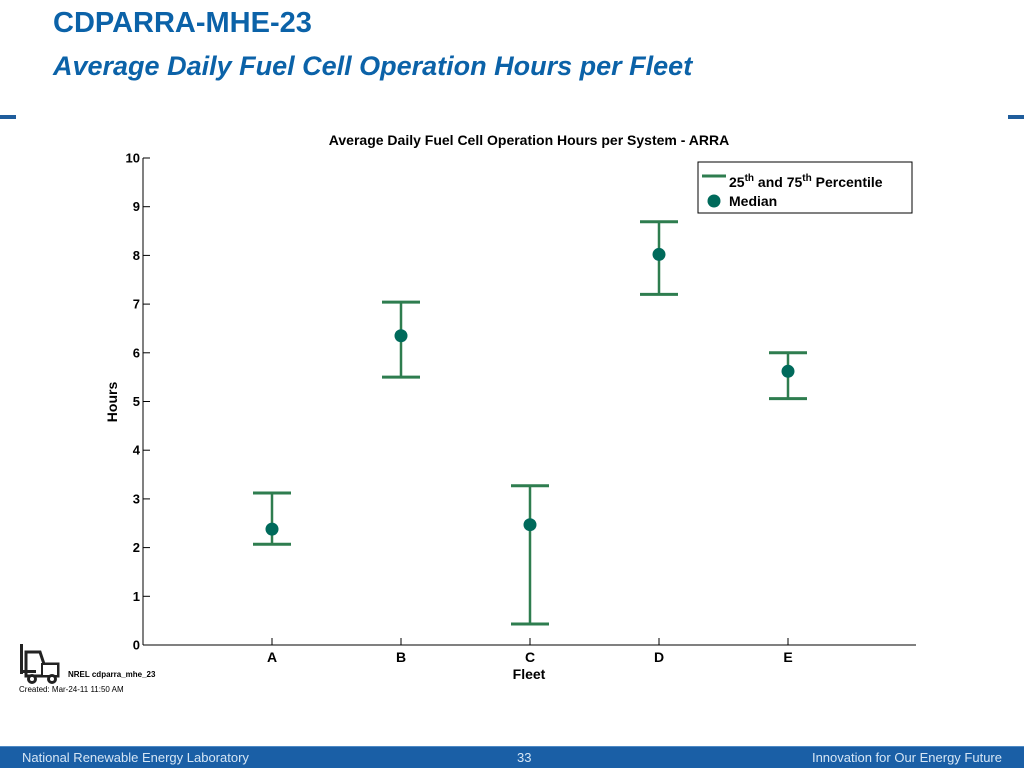 The height and width of the screenshot is (768, 1024). What do you see at coordinates (136, 304) in the screenshot?
I see `y-tick-label: 7` at bounding box center [136, 304].